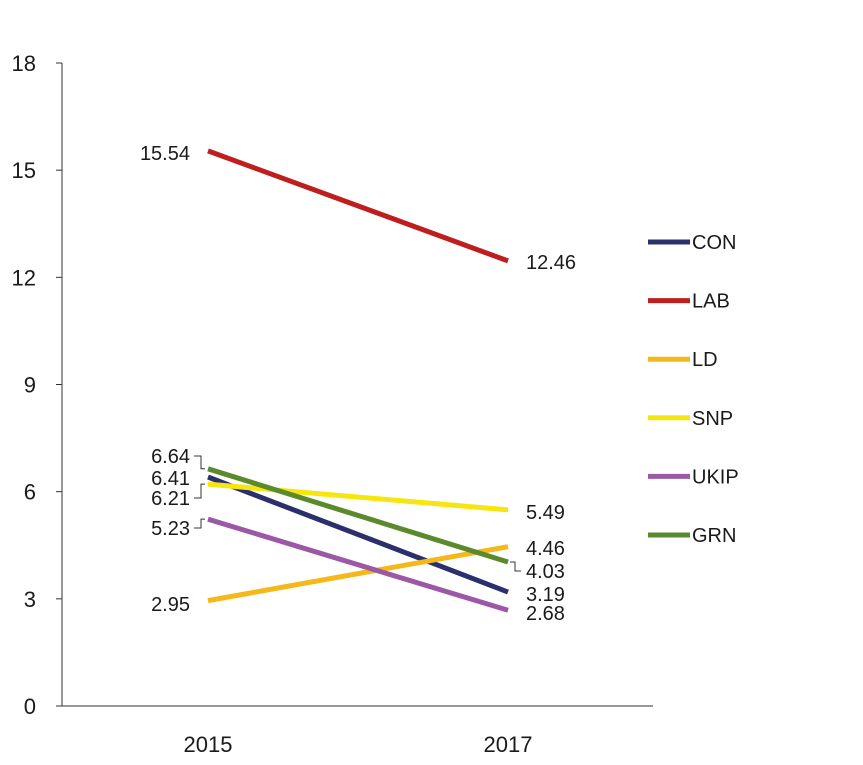  What do you see at coordinates (170, 529) in the screenshot?
I see `data-label-ukip-2015: 5.23` at bounding box center [170, 529].